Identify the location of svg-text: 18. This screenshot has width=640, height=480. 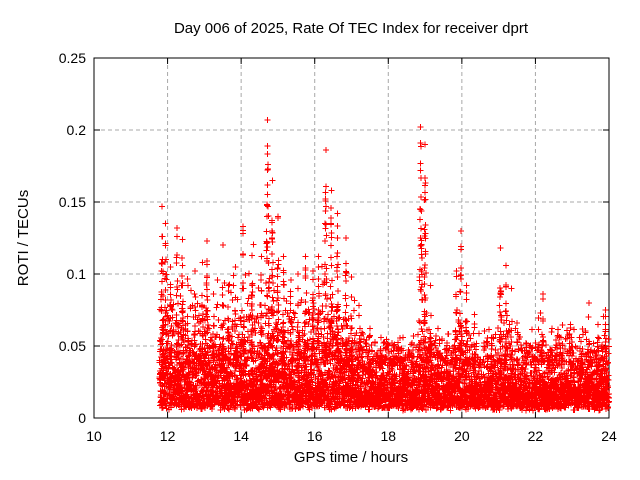
(388, 436).